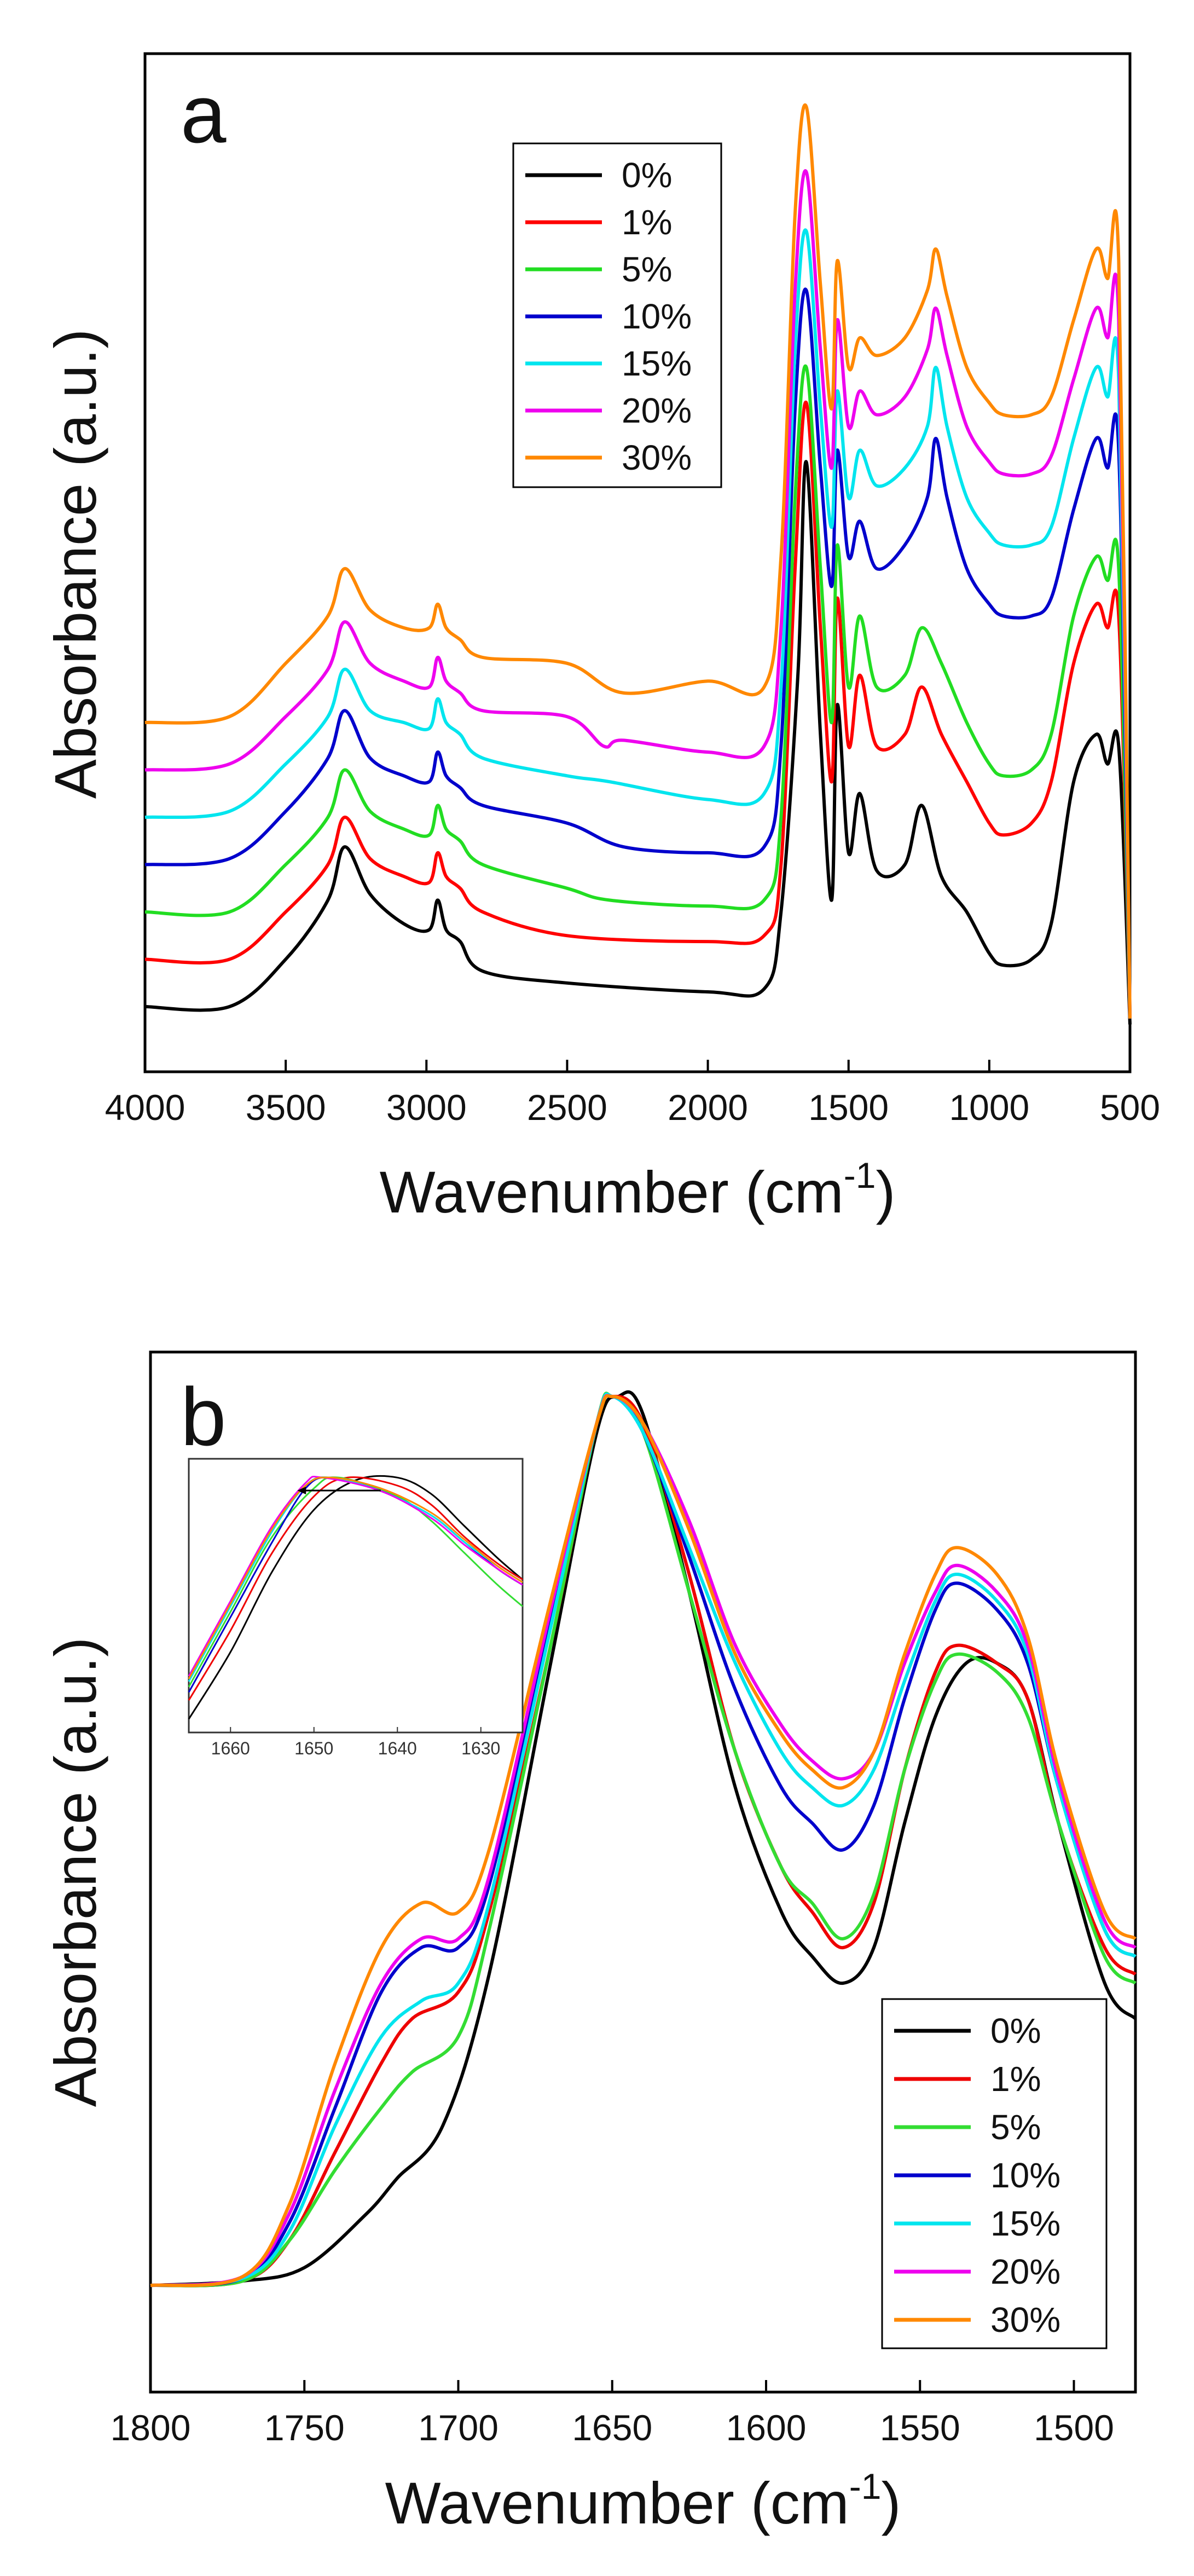  What do you see at coordinates (314, 1748) in the screenshot?
I see `panel-b-inset-tick-label-1: 1650` at bounding box center [314, 1748].